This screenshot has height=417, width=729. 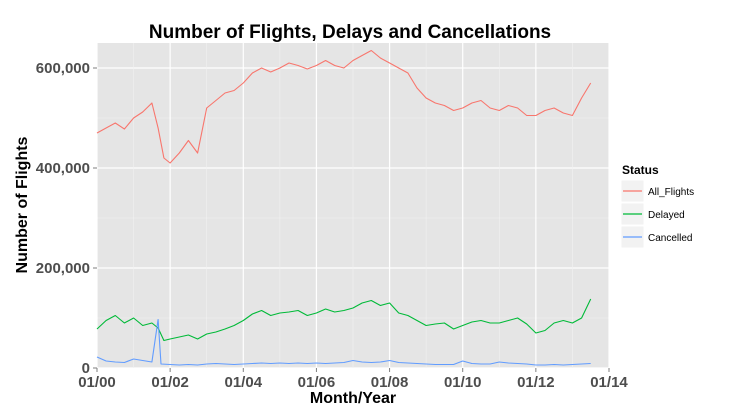 What do you see at coordinates (670, 238) in the screenshot?
I see `legend-label: Cancelled` at bounding box center [670, 238].